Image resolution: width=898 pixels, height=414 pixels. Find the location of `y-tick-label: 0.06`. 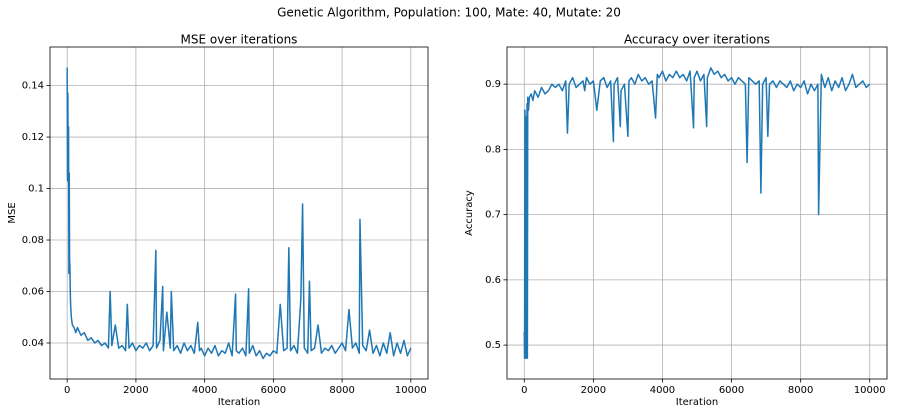

y-tick-label: 0.06 is located at coordinates (33, 291).